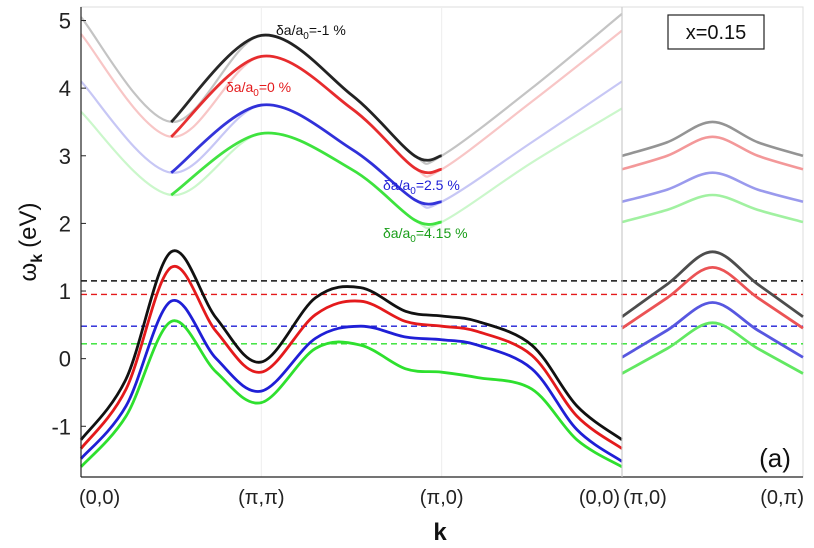 The image size is (814, 548). What do you see at coordinates (65, 223) in the screenshot?
I see `y-tick-label: 2` at bounding box center [65, 223].